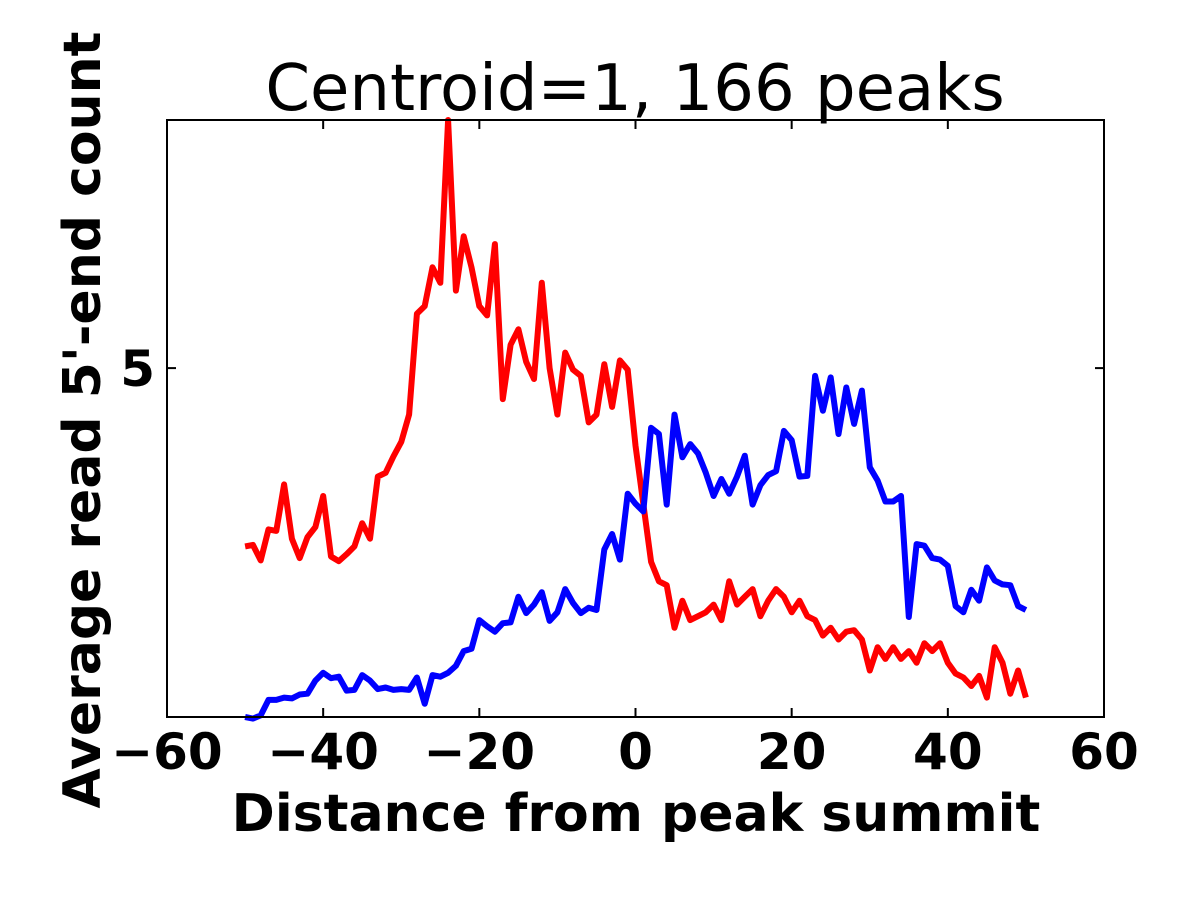  Describe the element at coordinates (636, 814) in the screenshot. I see `x-axis-label: Distance from peak summit` at that location.